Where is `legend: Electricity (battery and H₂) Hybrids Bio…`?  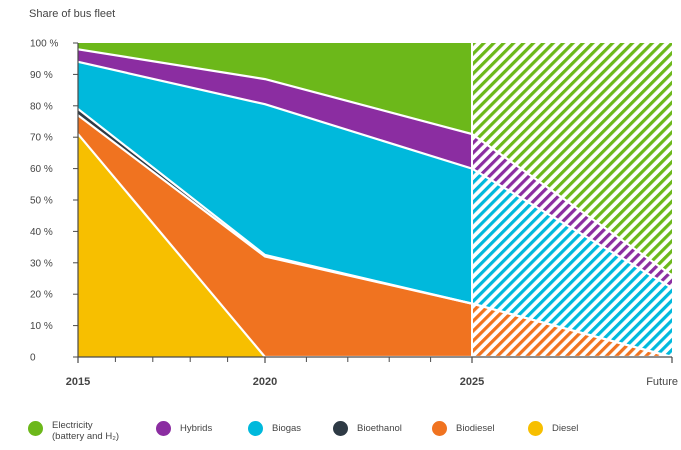 legend: Electricity (battery and H₂) Hybrids Bio… is located at coordinates (348, 435).